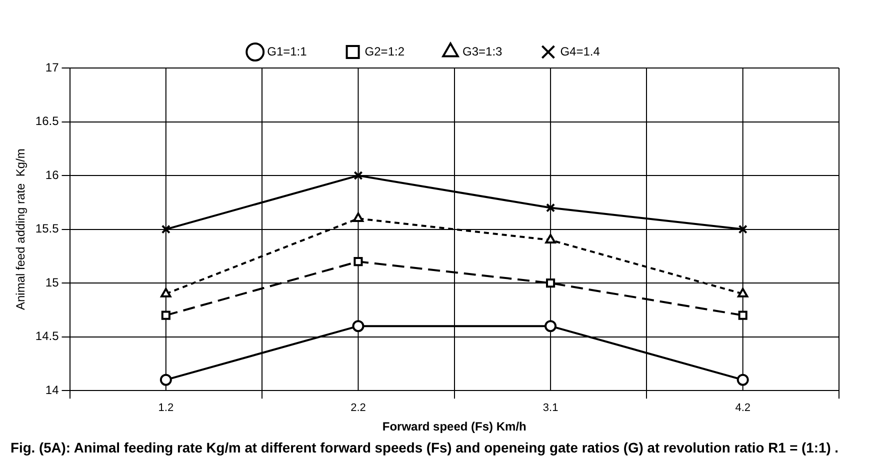 Image resolution: width=869 pixels, height=463 pixels. Describe the element at coordinates (287, 51) in the screenshot. I see `legend-label: G1=1:1` at that location.